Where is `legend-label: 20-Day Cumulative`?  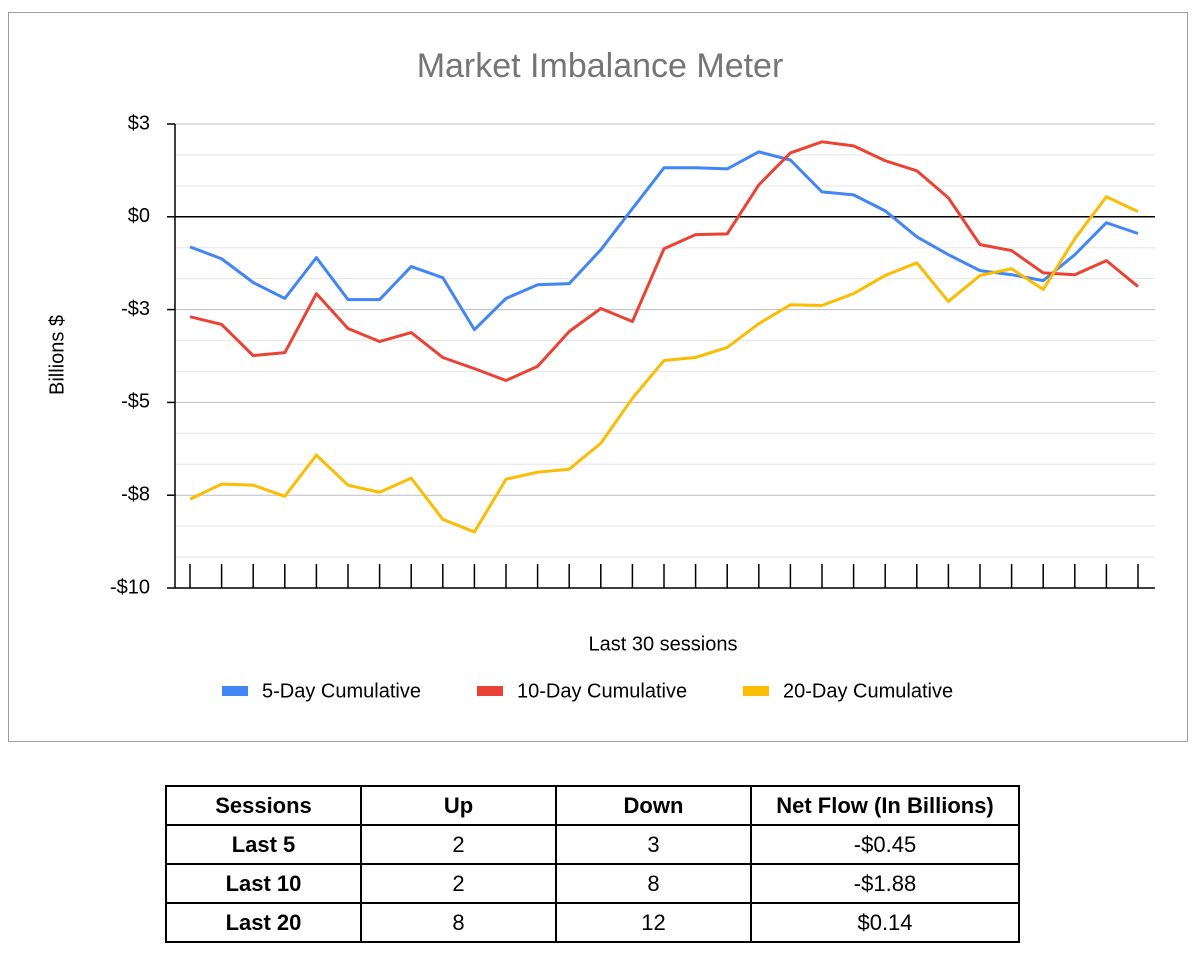 legend-label: 20-Day Cumulative is located at coordinates (868, 691).